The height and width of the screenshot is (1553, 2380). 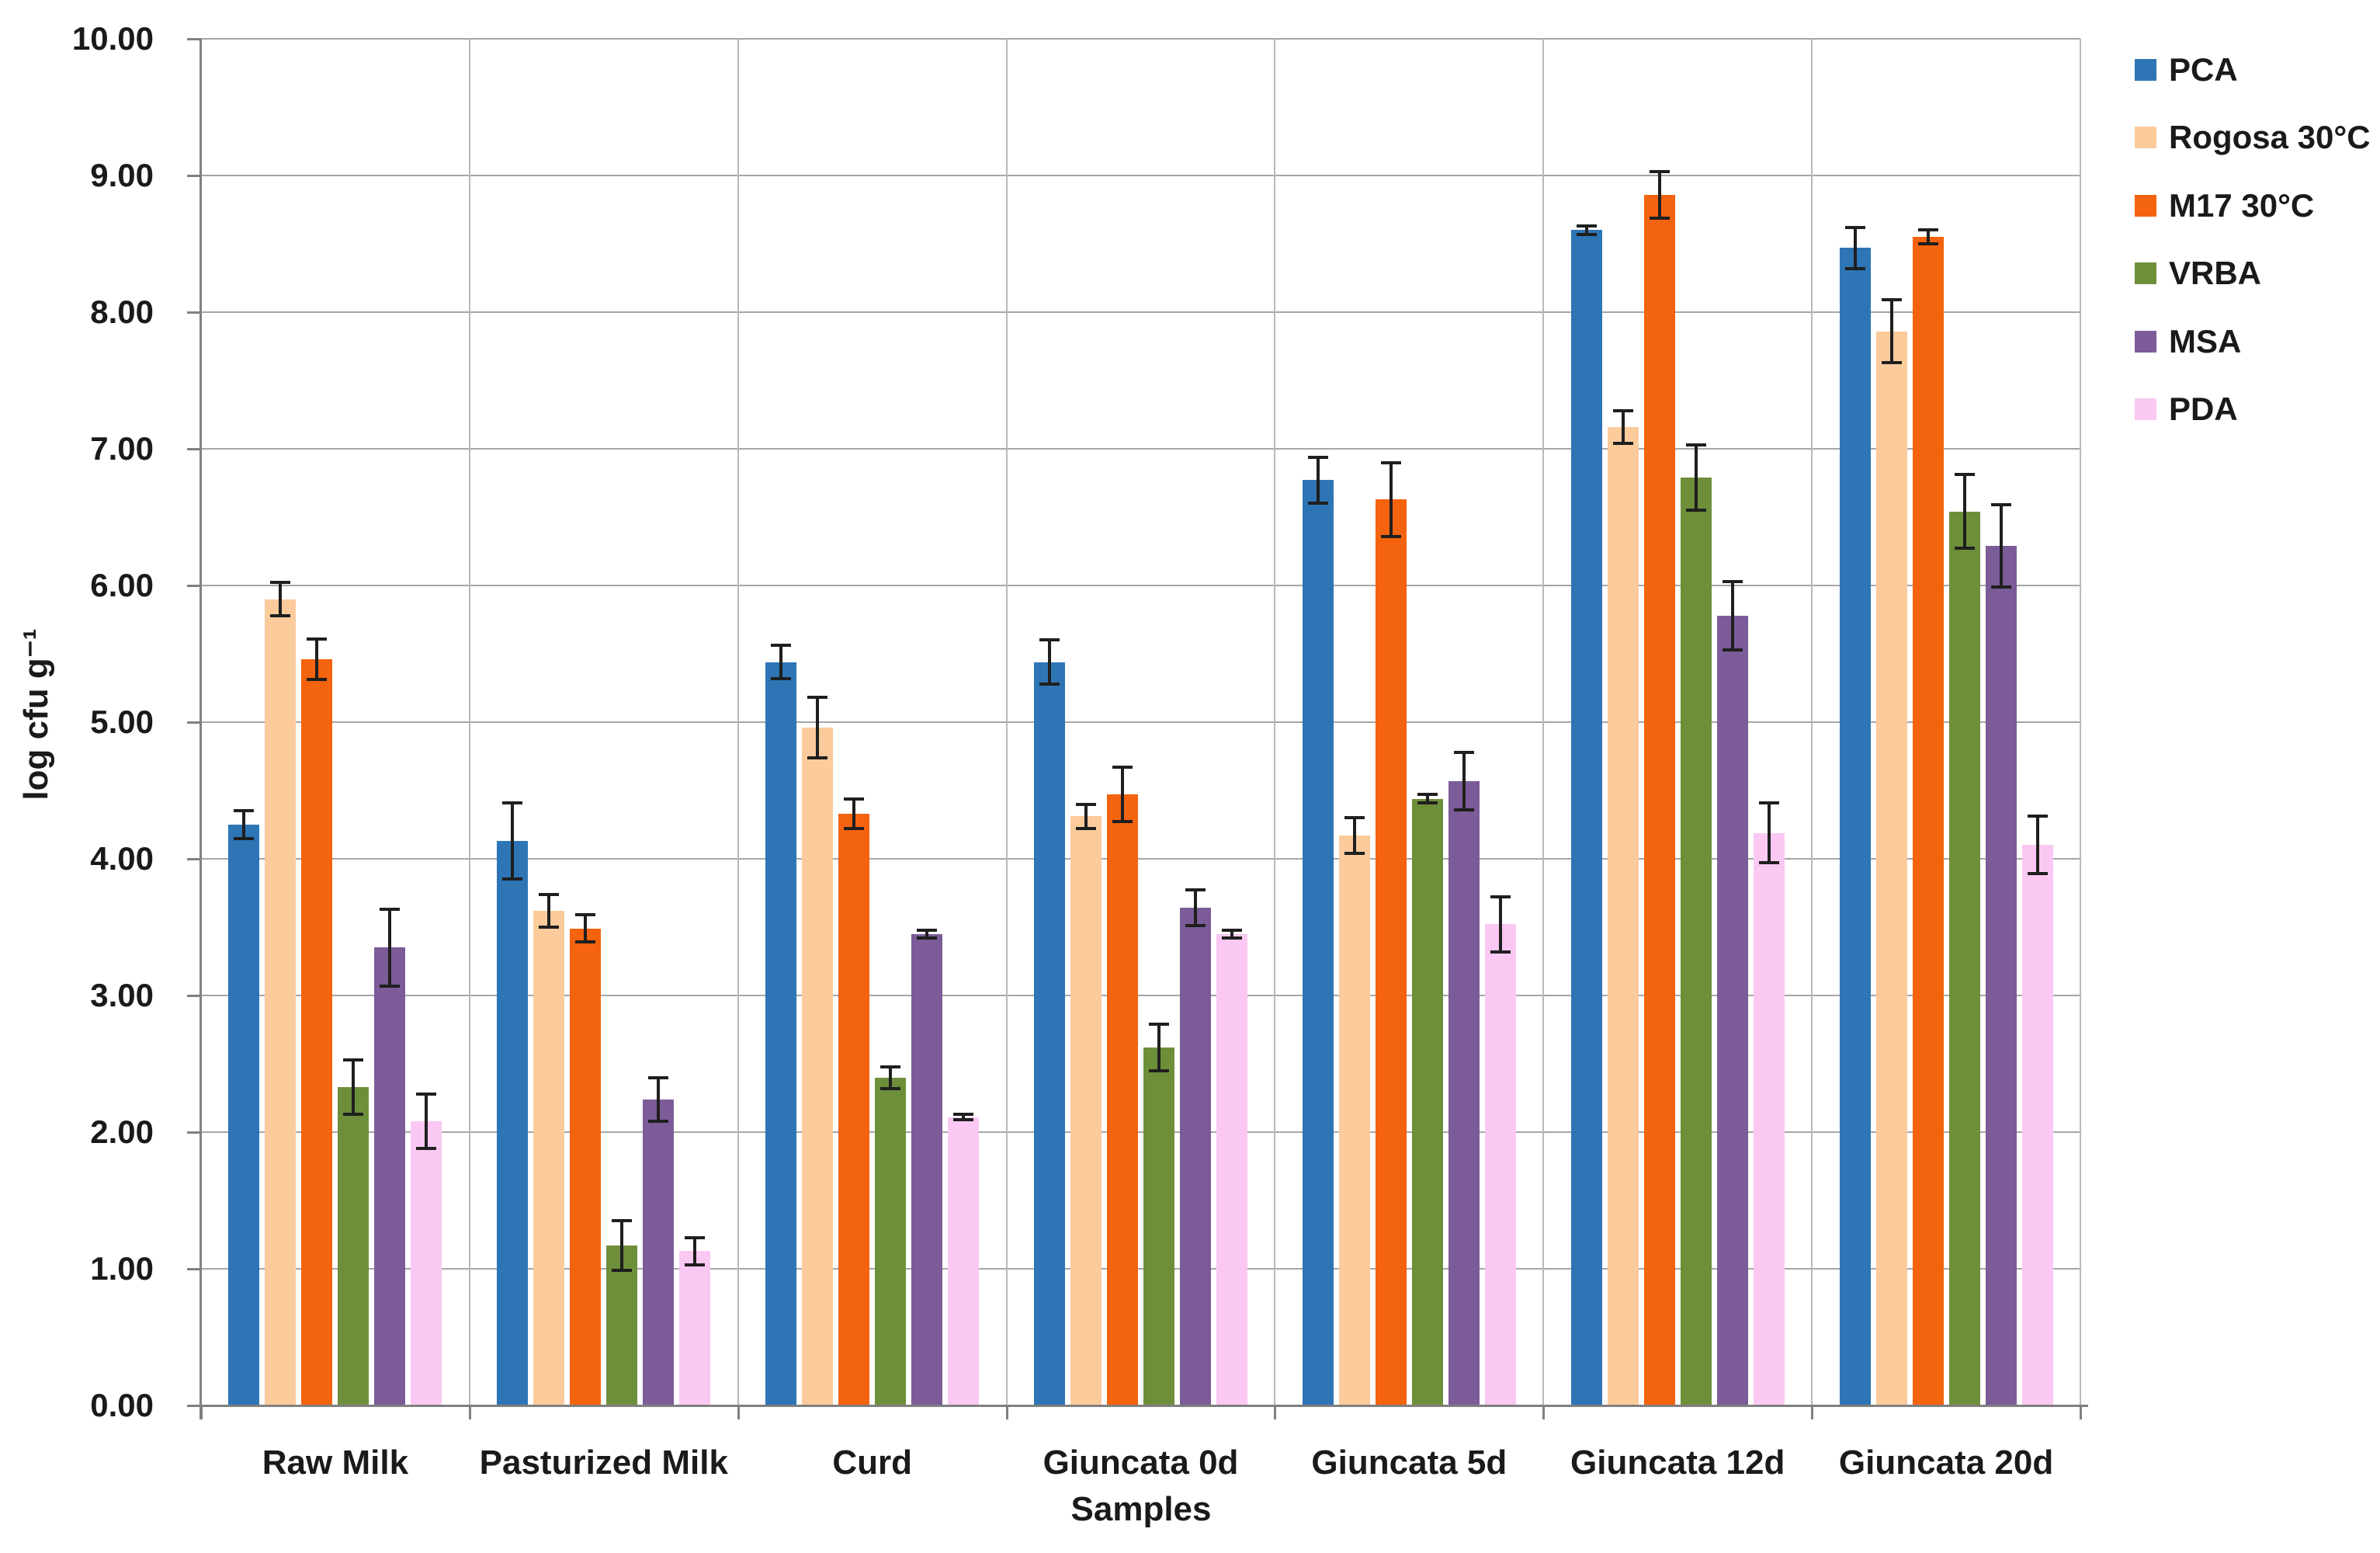 I want to click on bar-MSA-Giuncata-12d, so click(x=1732, y=1010).